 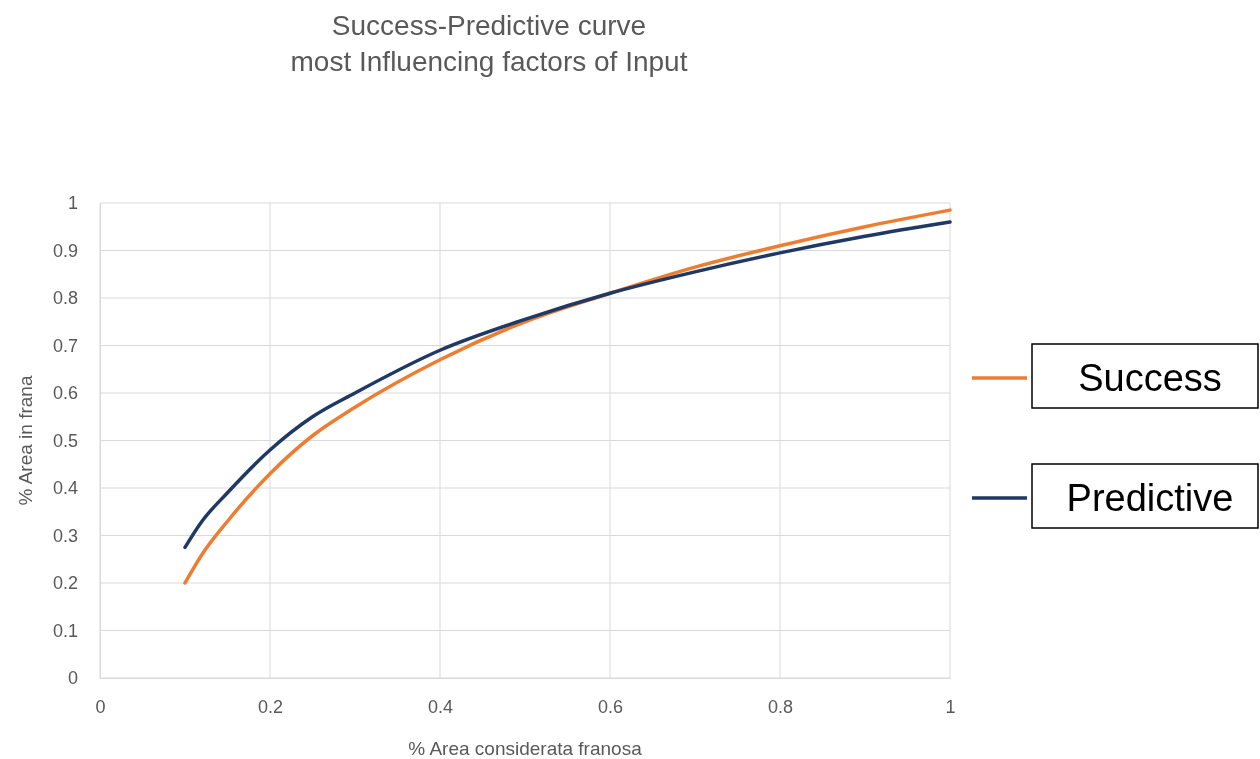 I want to click on legend-label: Predictive, so click(x=1150, y=498).